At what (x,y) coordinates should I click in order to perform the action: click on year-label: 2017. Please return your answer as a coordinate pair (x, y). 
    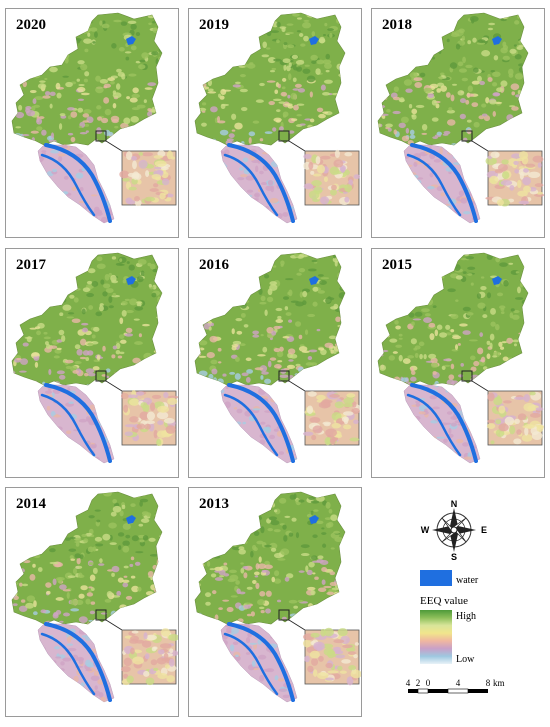
    Looking at the image, I should click on (31, 265).